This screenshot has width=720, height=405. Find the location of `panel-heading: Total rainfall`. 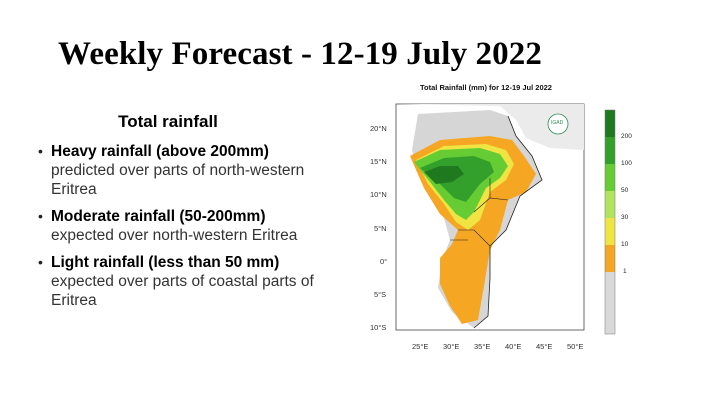

panel-heading: Total rainfall is located at coordinates (168, 121).